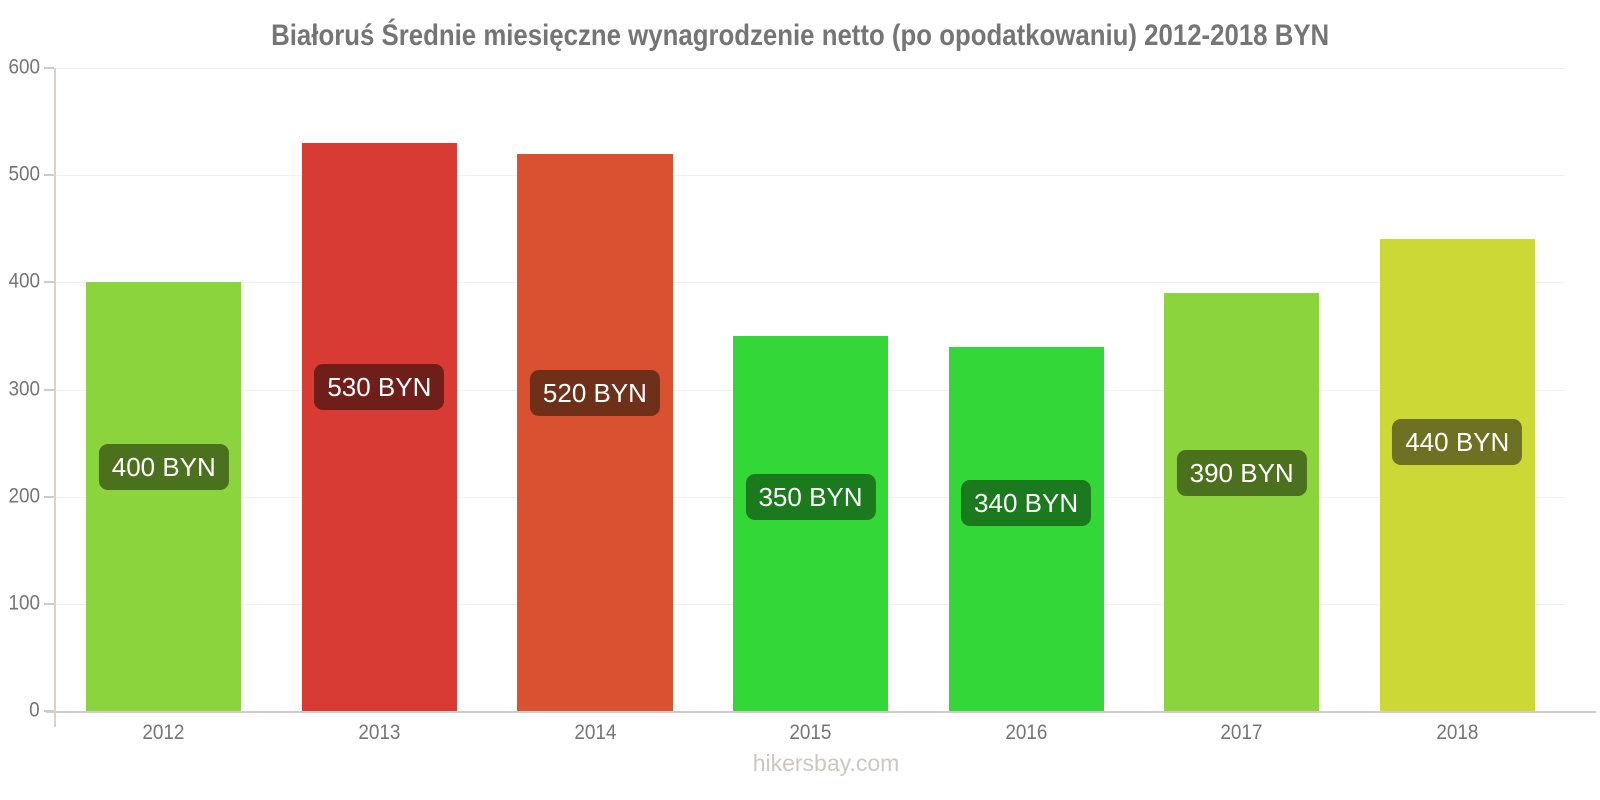  What do you see at coordinates (1242, 502) in the screenshot?
I see `bar-2017: 390 BYN` at bounding box center [1242, 502].